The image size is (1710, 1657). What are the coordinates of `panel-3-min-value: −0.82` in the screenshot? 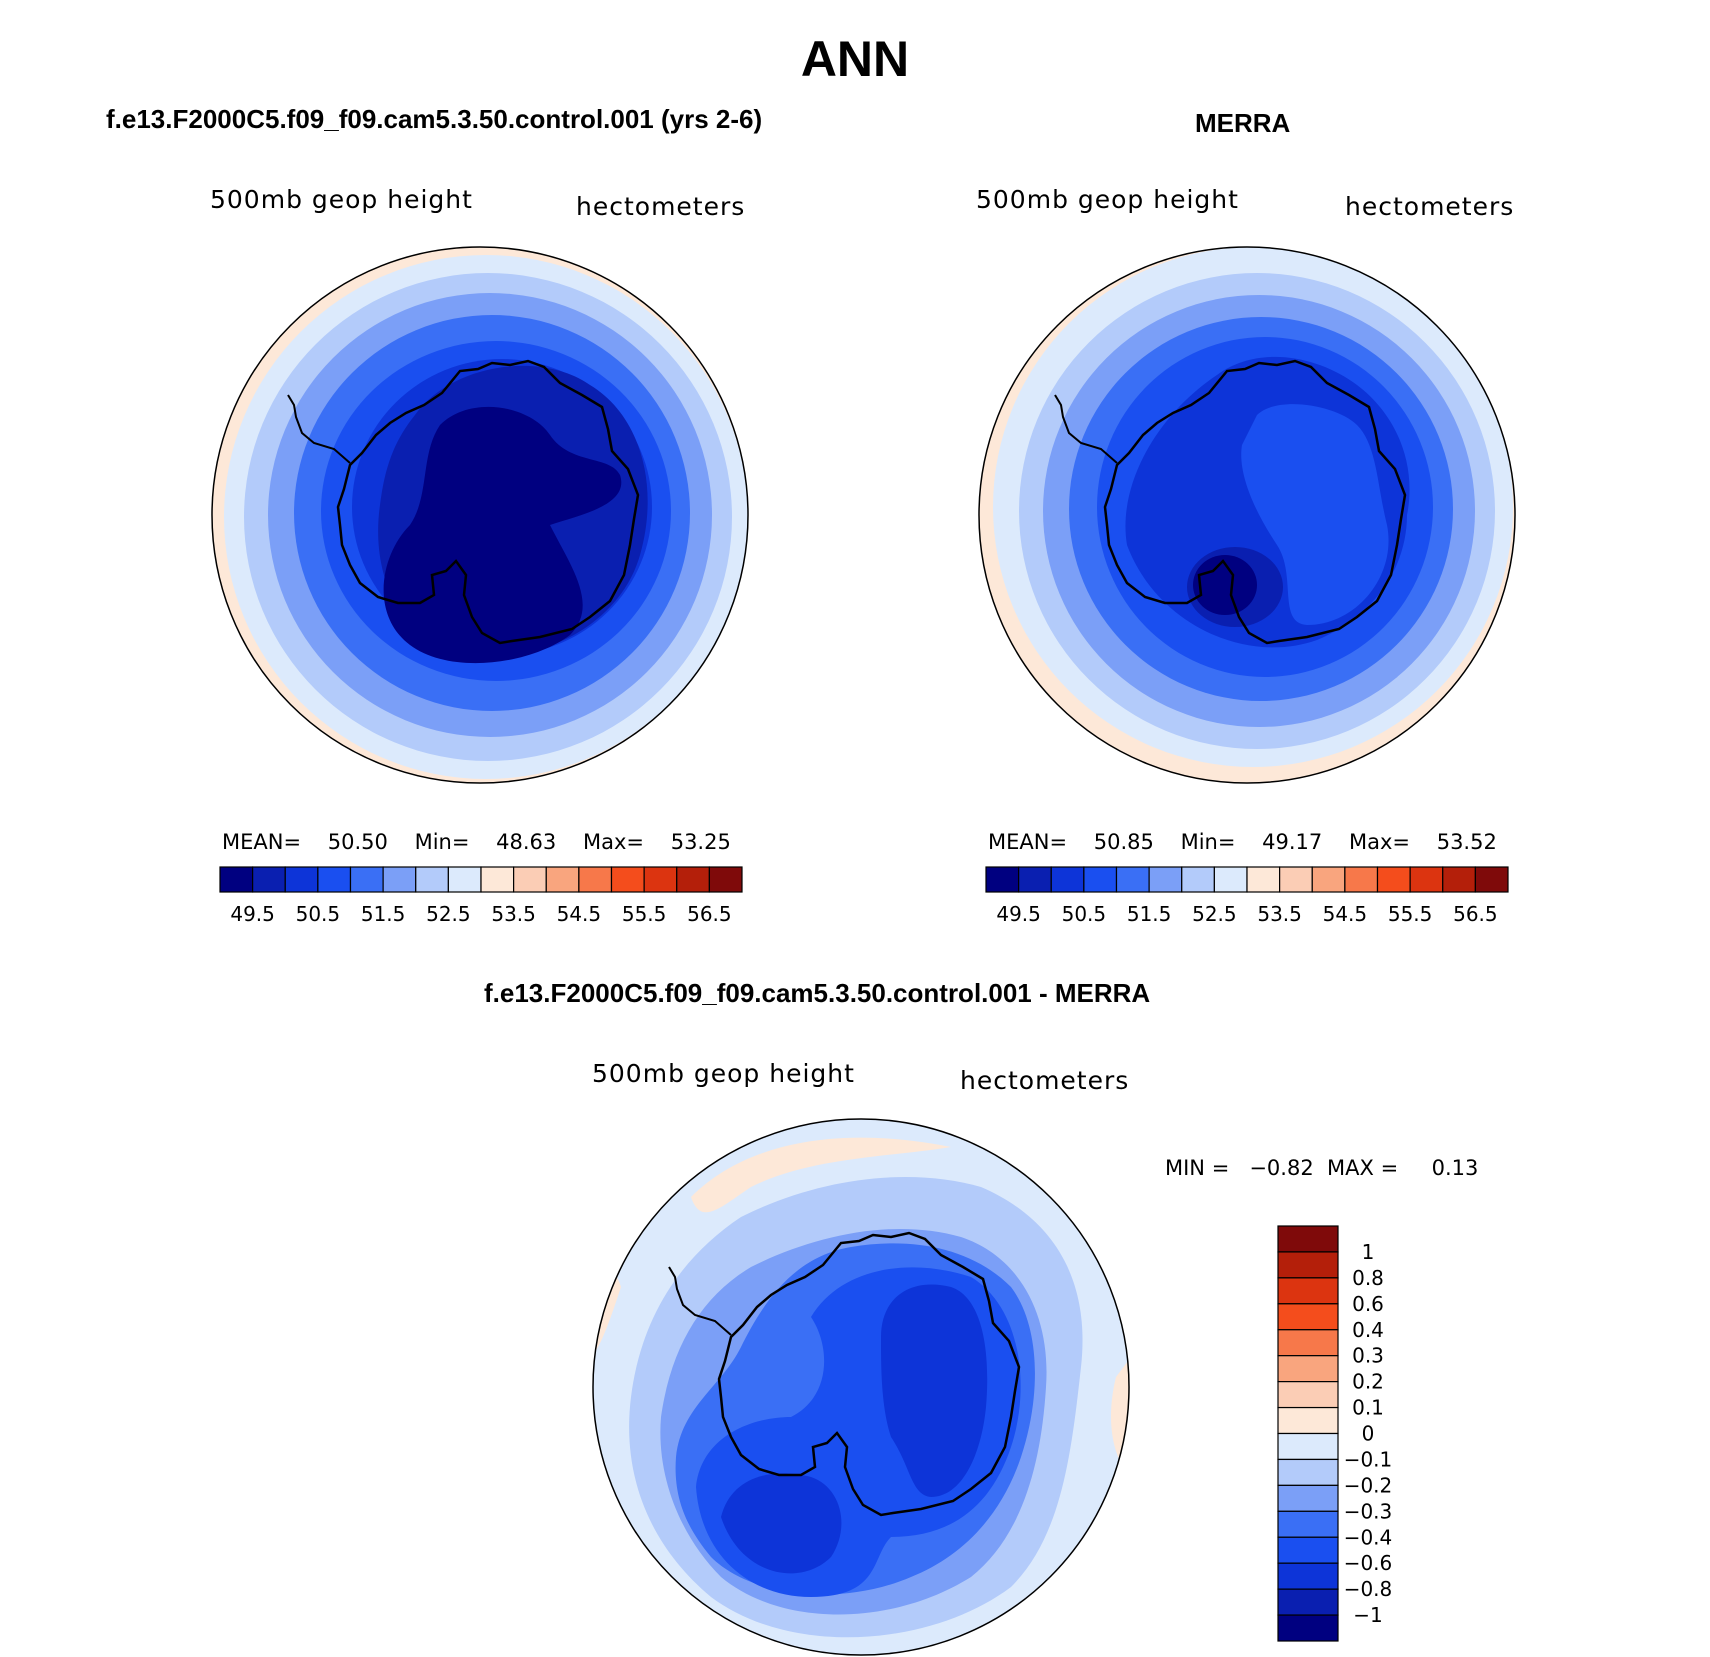 It's located at (1281, 1168).